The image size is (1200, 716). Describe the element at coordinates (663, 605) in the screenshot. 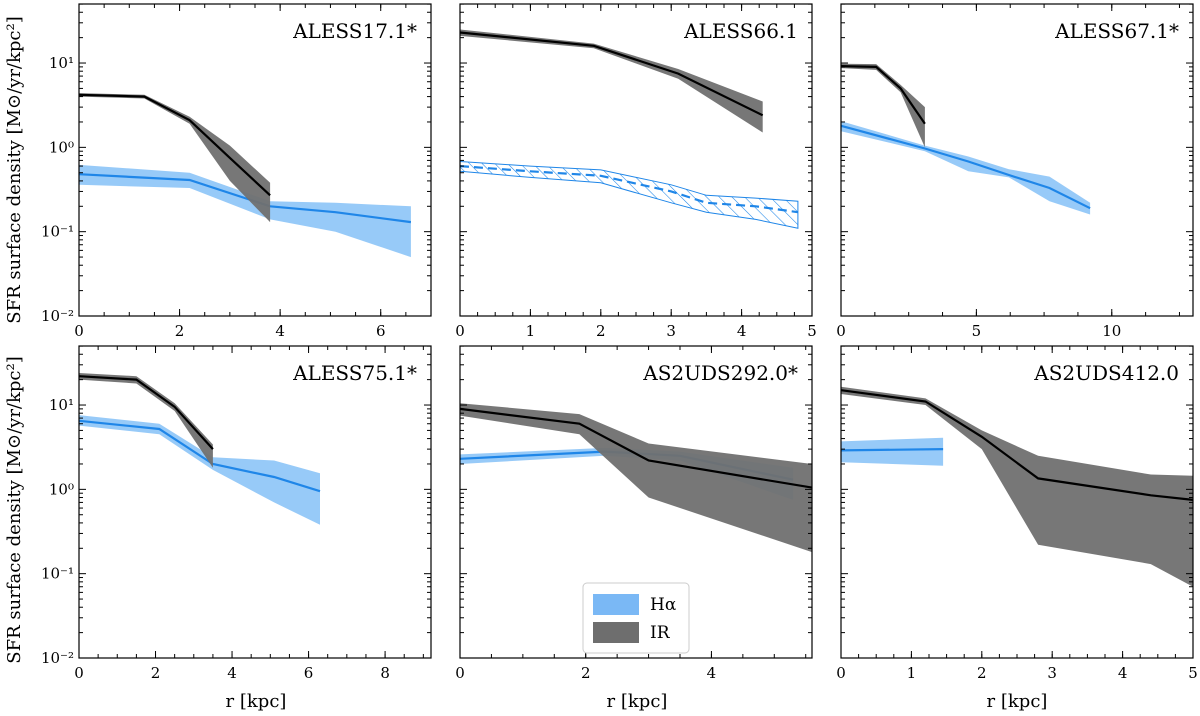

I see `legend-halpha-label: Hα` at that location.